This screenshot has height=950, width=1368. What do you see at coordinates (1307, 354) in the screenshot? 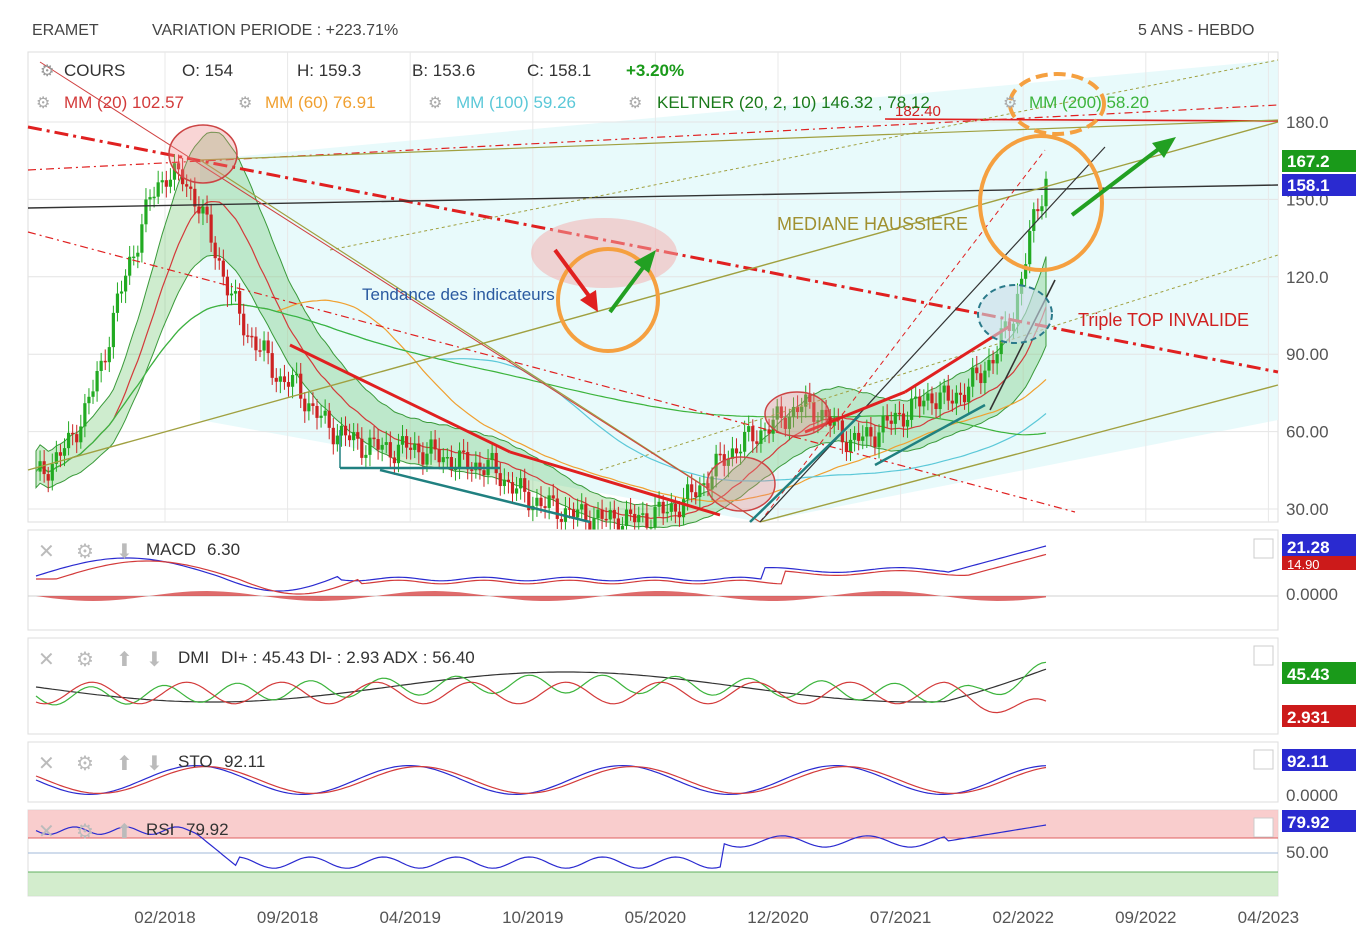
I see `y-tick-label: 90.00` at bounding box center [1307, 354].